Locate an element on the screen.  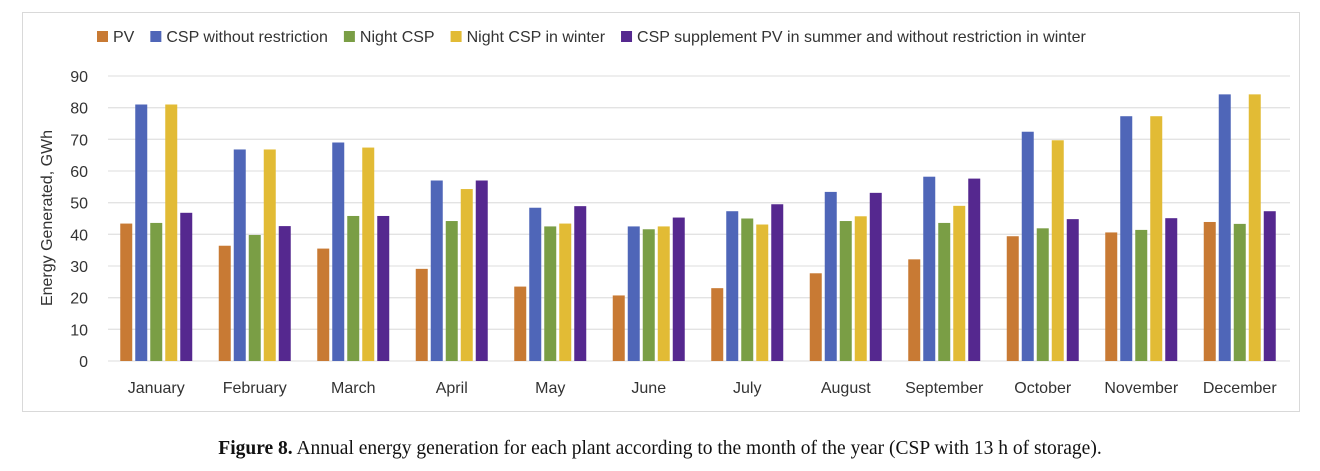
bar-csp-without-restriction-may is located at coordinates (535, 284).